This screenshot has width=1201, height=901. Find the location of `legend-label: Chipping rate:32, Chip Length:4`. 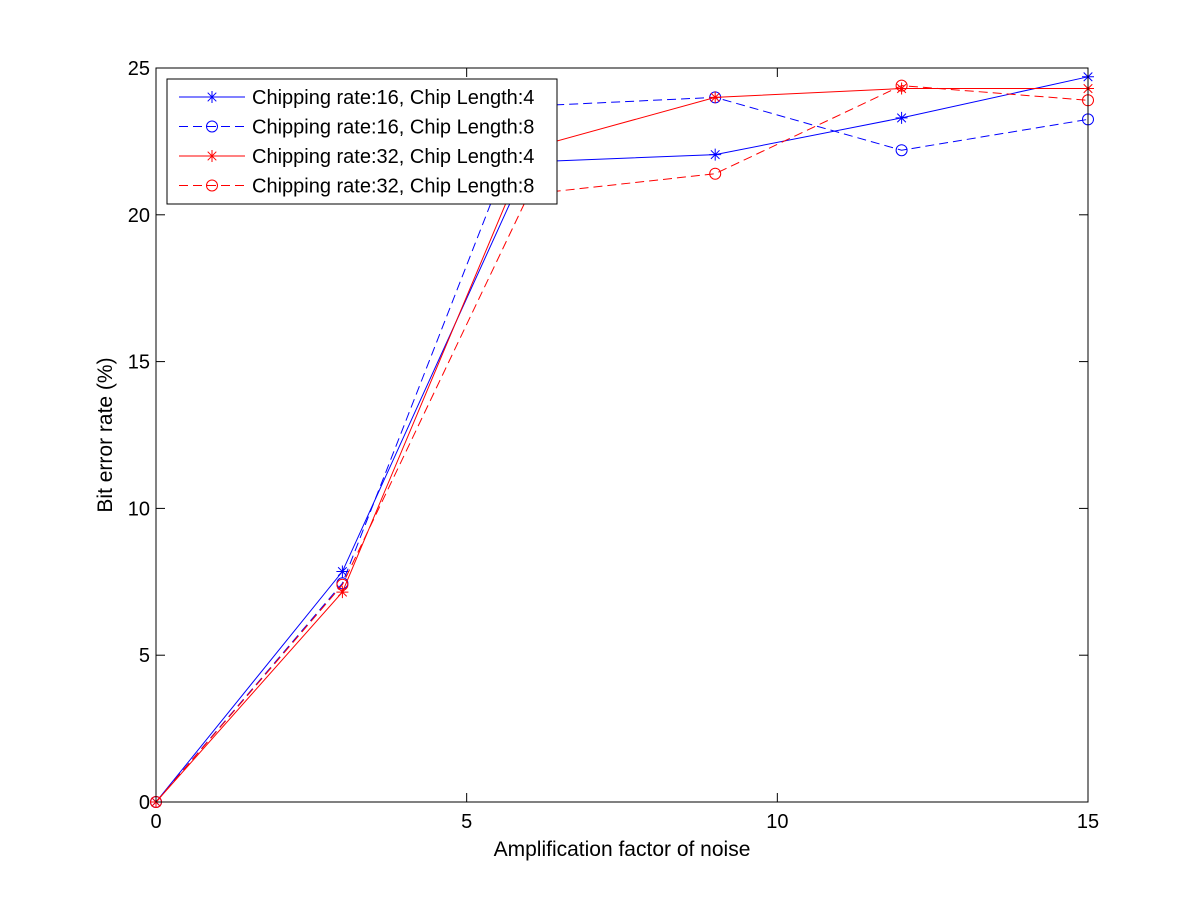

legend-label: Chipping rate:32, Chip Length:4 is located at coordinates (393, 157).